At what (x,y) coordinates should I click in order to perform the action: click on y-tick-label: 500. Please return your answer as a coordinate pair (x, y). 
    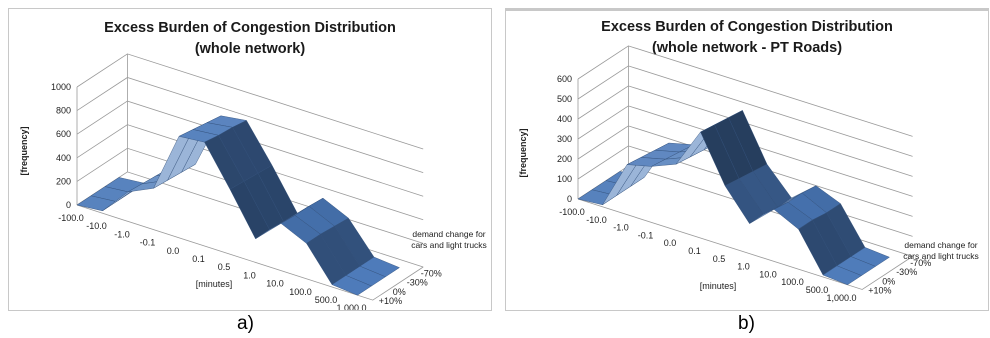
    Looking at the image, I should click on (564, 99).